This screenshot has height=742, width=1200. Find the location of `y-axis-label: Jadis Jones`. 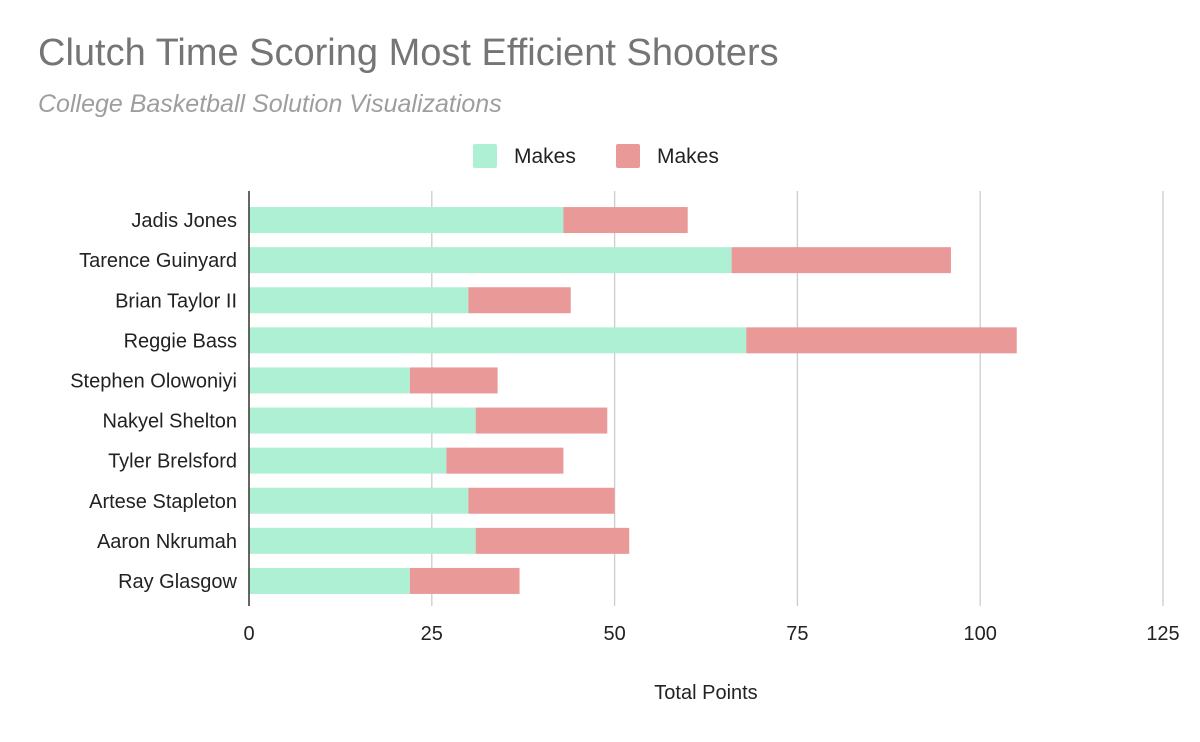

y-axis-label: Jadis Jones is located at coordinates (184, 221).